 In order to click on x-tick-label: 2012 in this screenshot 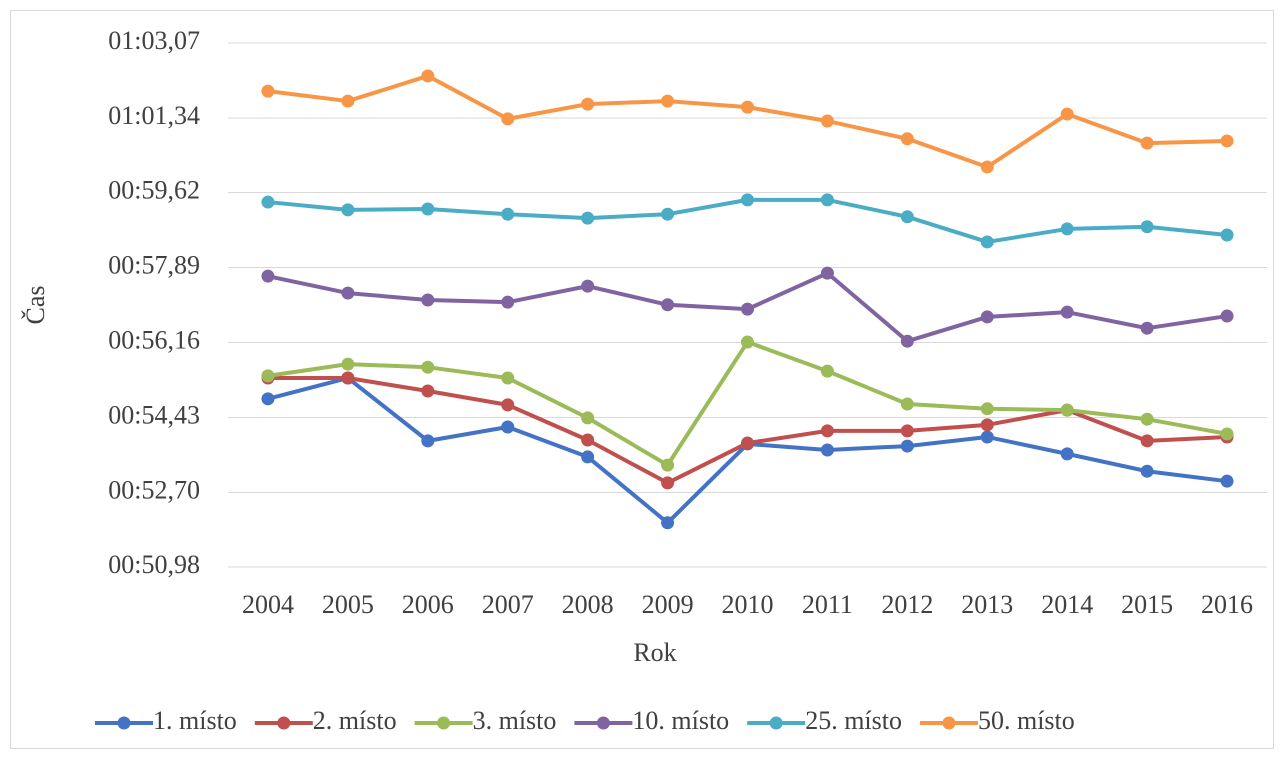, I will do `click(907, 604)`.